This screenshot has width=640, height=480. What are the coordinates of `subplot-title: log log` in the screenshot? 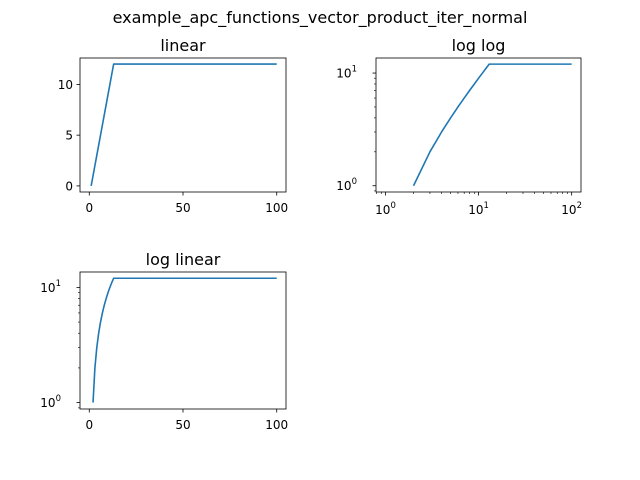 It's located at (479, 45).